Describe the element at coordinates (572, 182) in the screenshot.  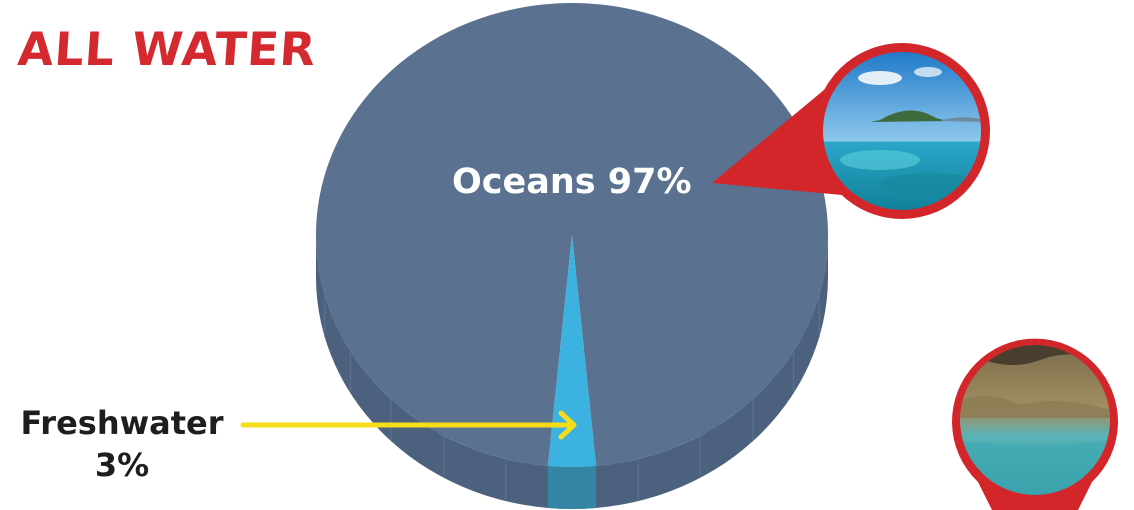
I see `oceans-label: Oceans 97%` at that location.